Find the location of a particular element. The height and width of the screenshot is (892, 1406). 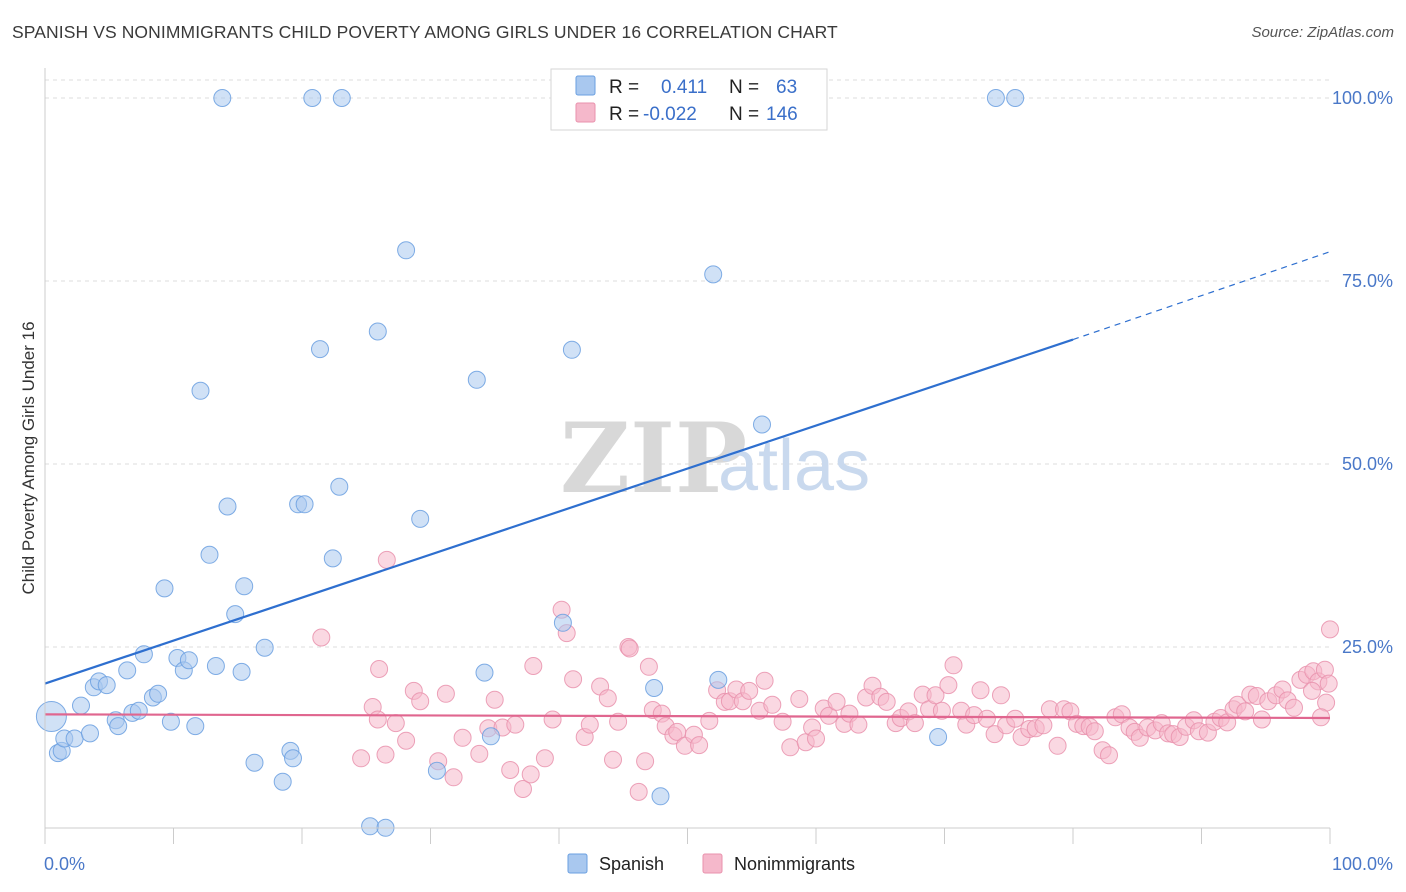

y-tick-label: 50.0% is located at coordinates (1367, 464).